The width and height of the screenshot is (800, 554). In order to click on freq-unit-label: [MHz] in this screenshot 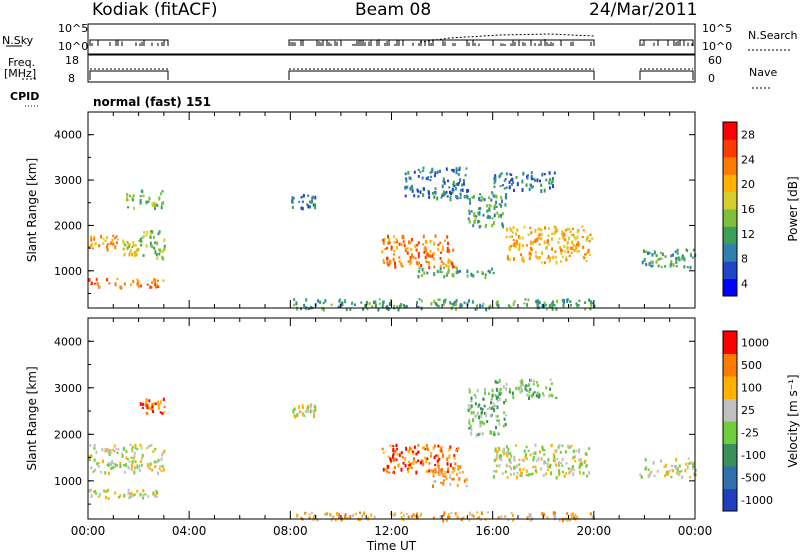, I will do `click(20, 73)`.